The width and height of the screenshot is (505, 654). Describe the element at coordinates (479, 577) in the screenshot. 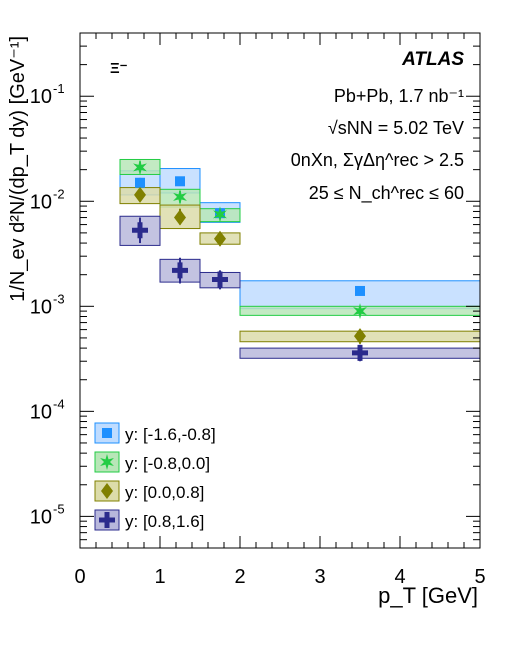

I see `x-tick-label: 5` at that location.